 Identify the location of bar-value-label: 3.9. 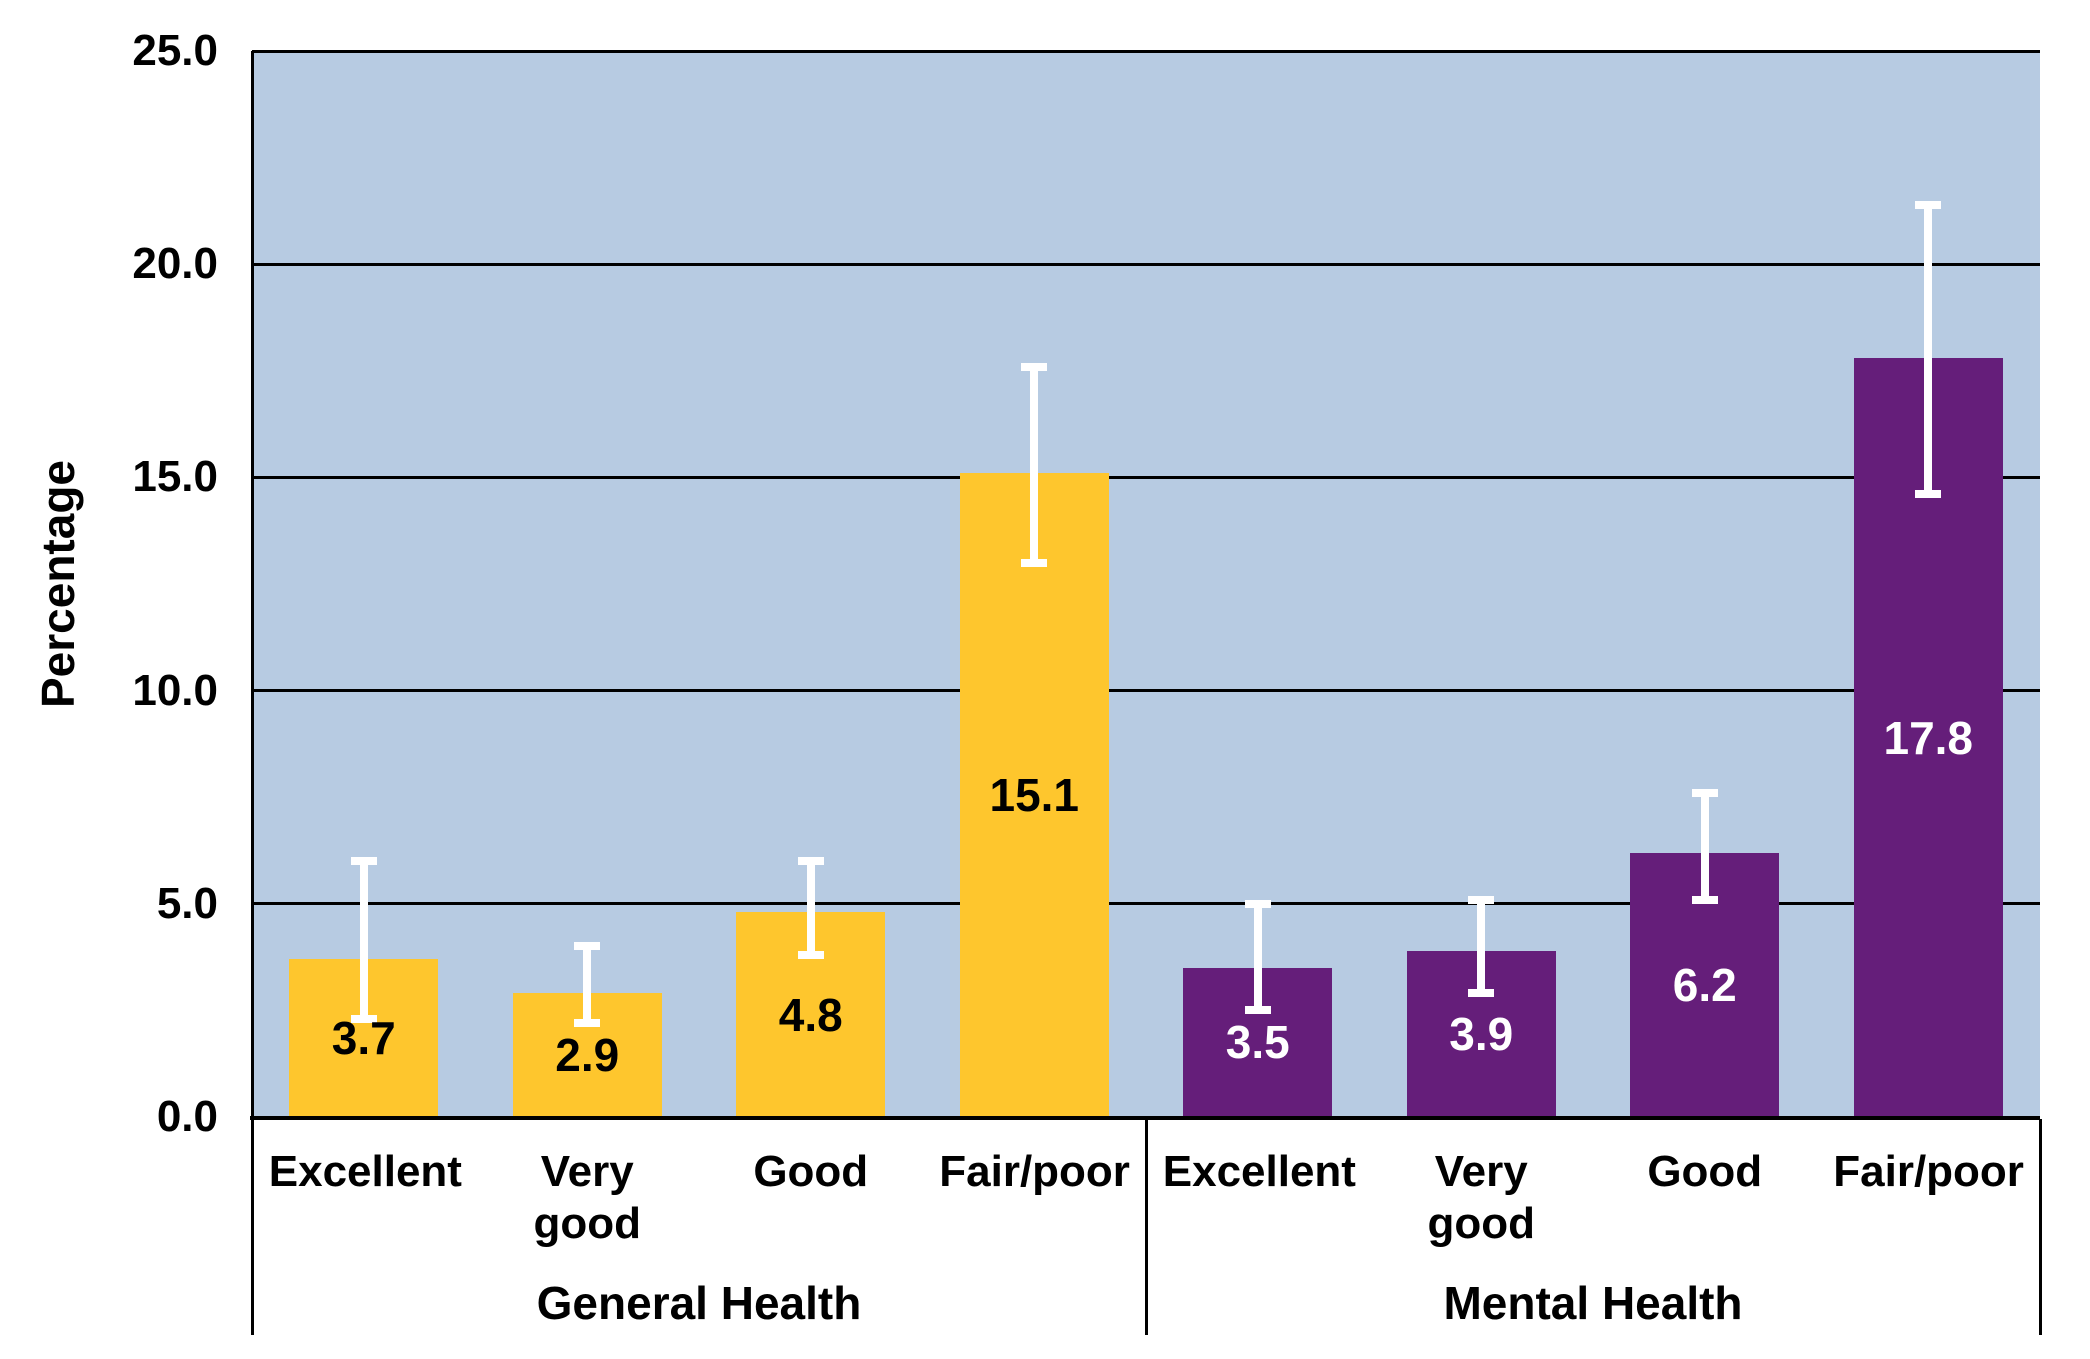
(1481, 1033).